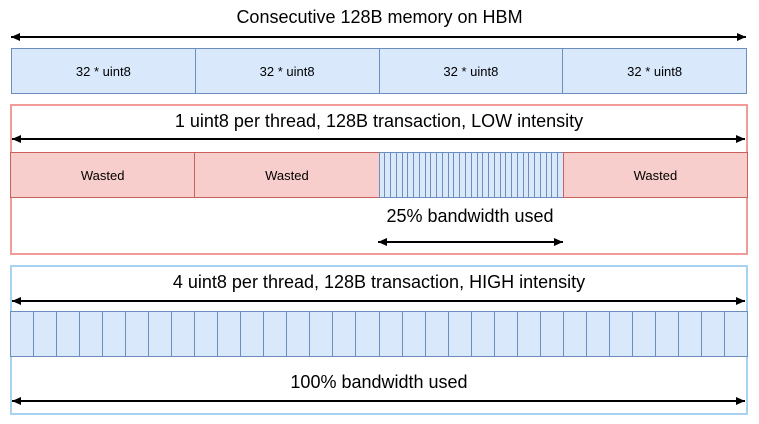  What do you see at coordinates (470, 216) in the screenshot?
I see `bandwidth-25-label: 25% bandwidth used` at bounding box center [470, 216].